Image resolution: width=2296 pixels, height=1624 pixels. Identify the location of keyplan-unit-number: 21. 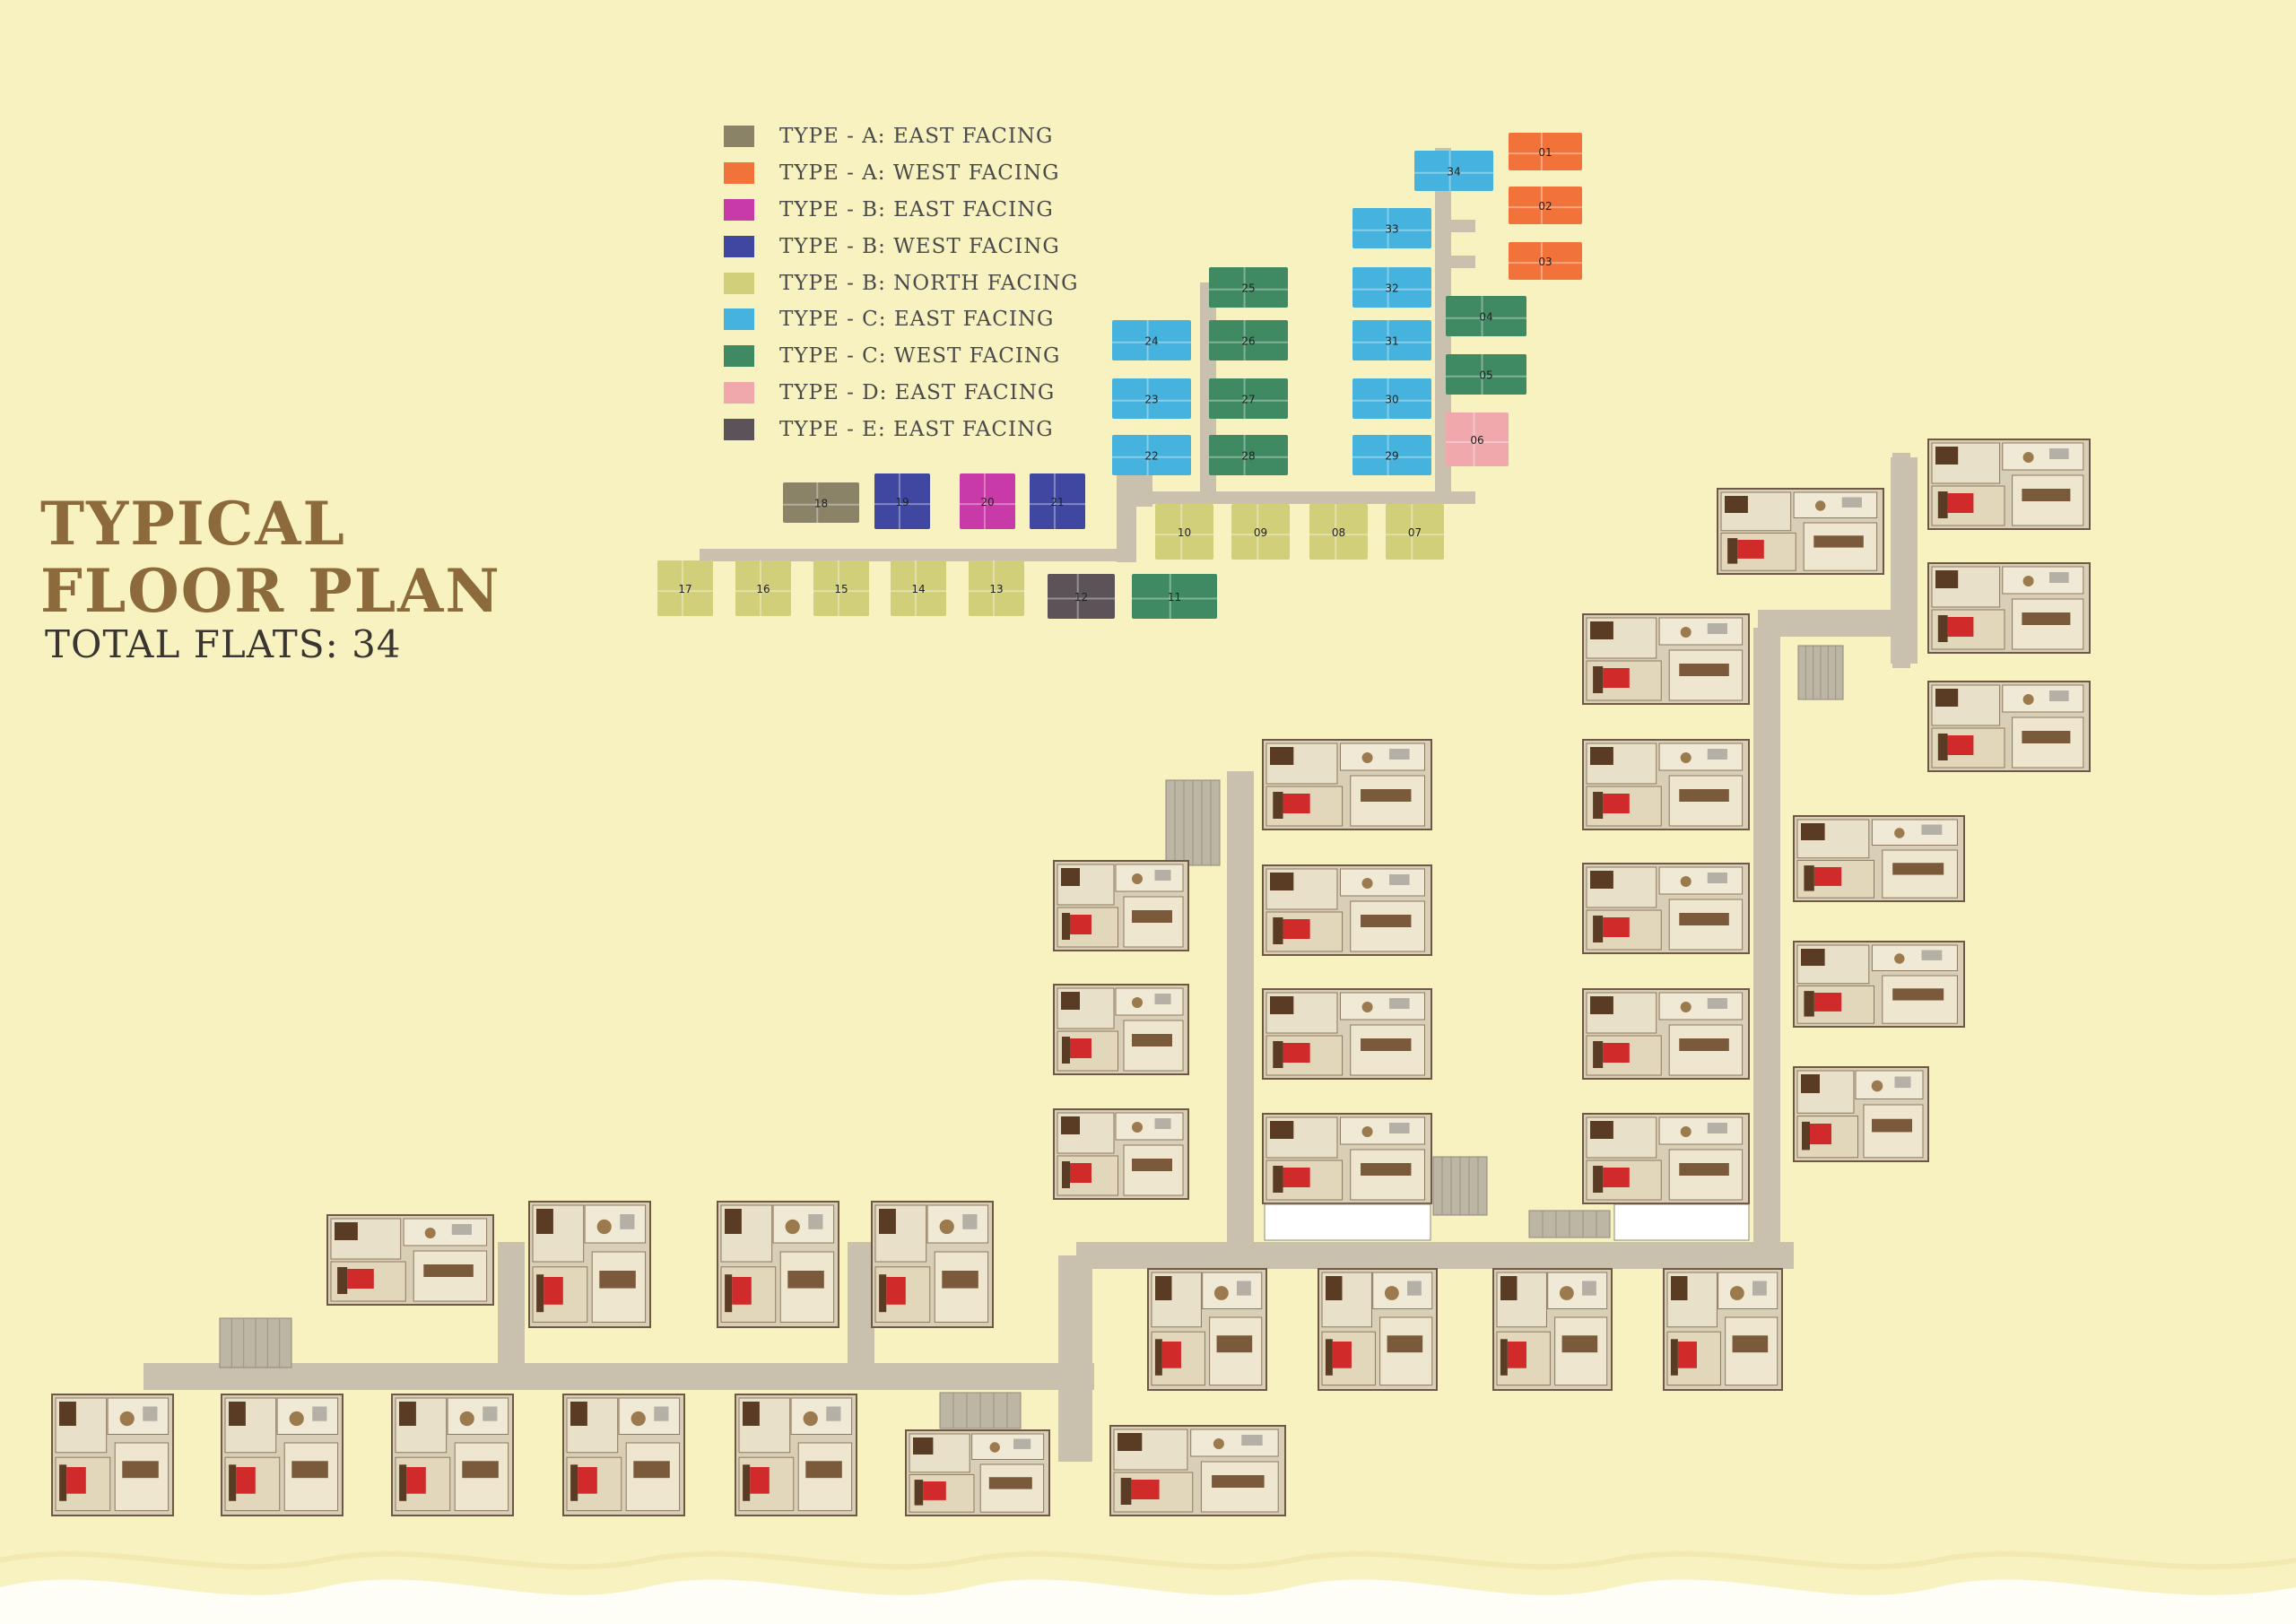
(1057, 502).